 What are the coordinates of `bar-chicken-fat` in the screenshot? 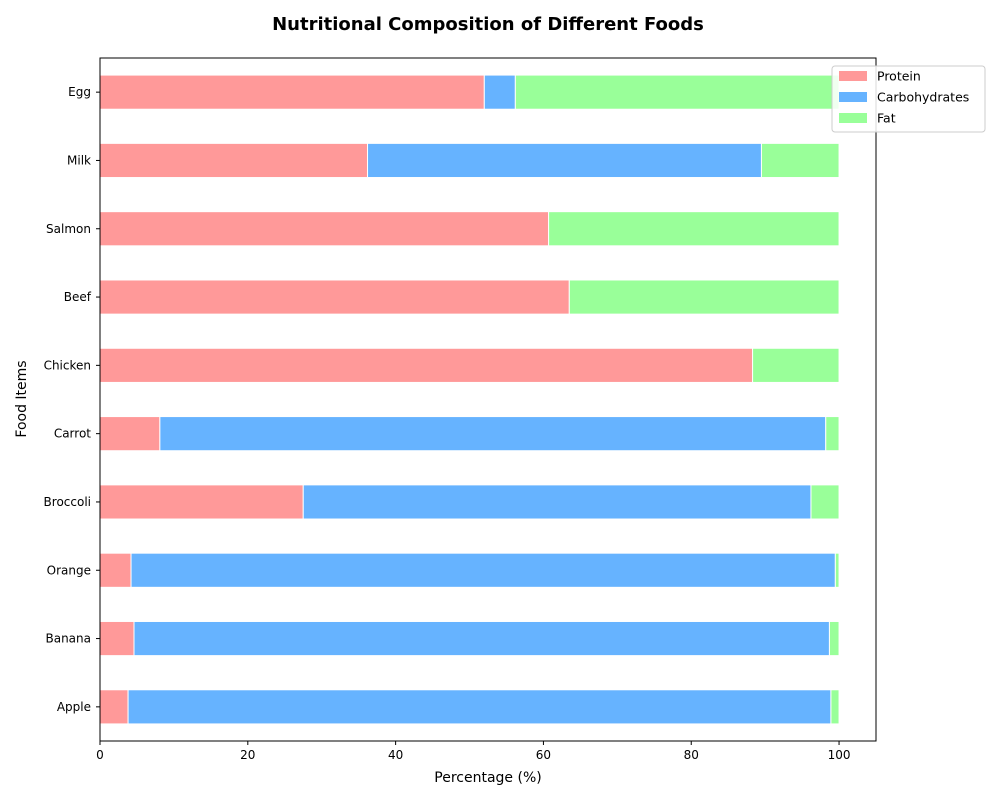 It's located at (796, 365).